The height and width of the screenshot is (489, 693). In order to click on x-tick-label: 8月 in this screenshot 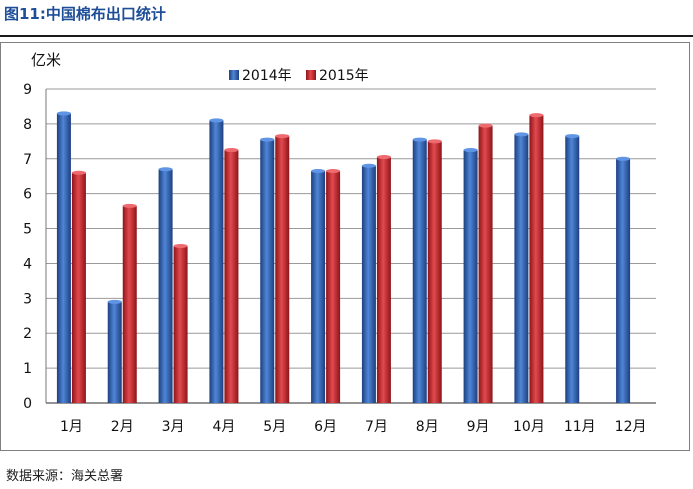, I will do `click(427, 427)`.